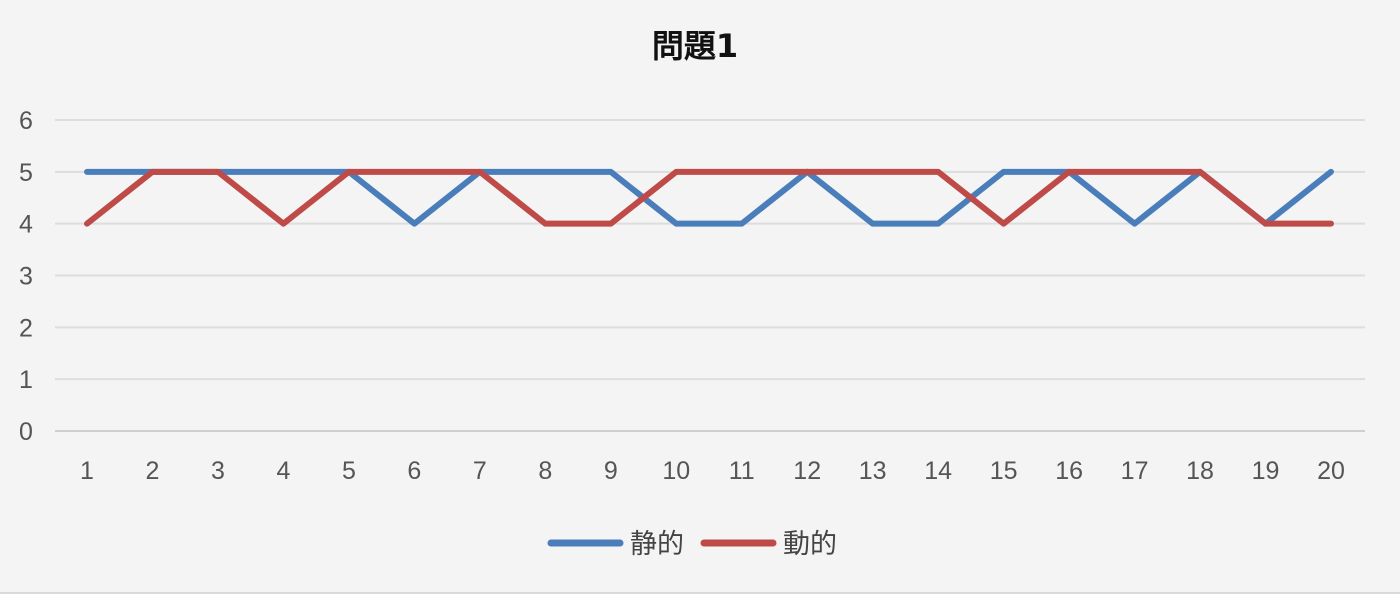  What do you see at coordinates (1004, 471) in the screenshot?
I see `x-tick-label: 15` at bounding box center [1004, 471].